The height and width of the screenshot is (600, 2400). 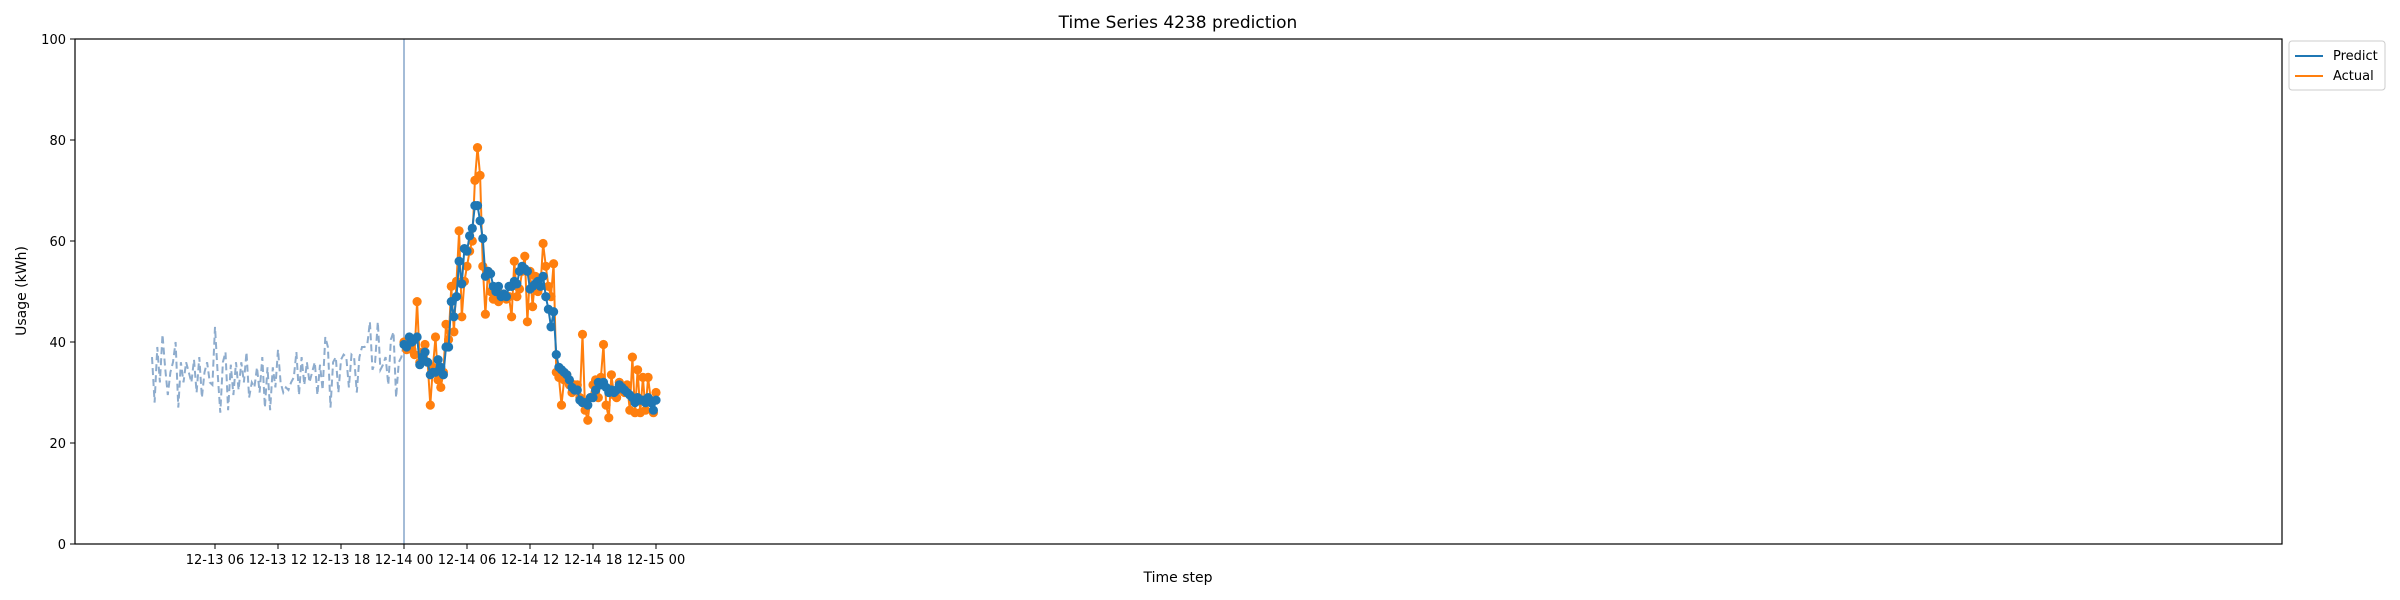 What do you see at coordinates (58, 293) in the screenshot?
I see `y-axis: 0 20 40 60 80 100` at bounding box center [58, 293].